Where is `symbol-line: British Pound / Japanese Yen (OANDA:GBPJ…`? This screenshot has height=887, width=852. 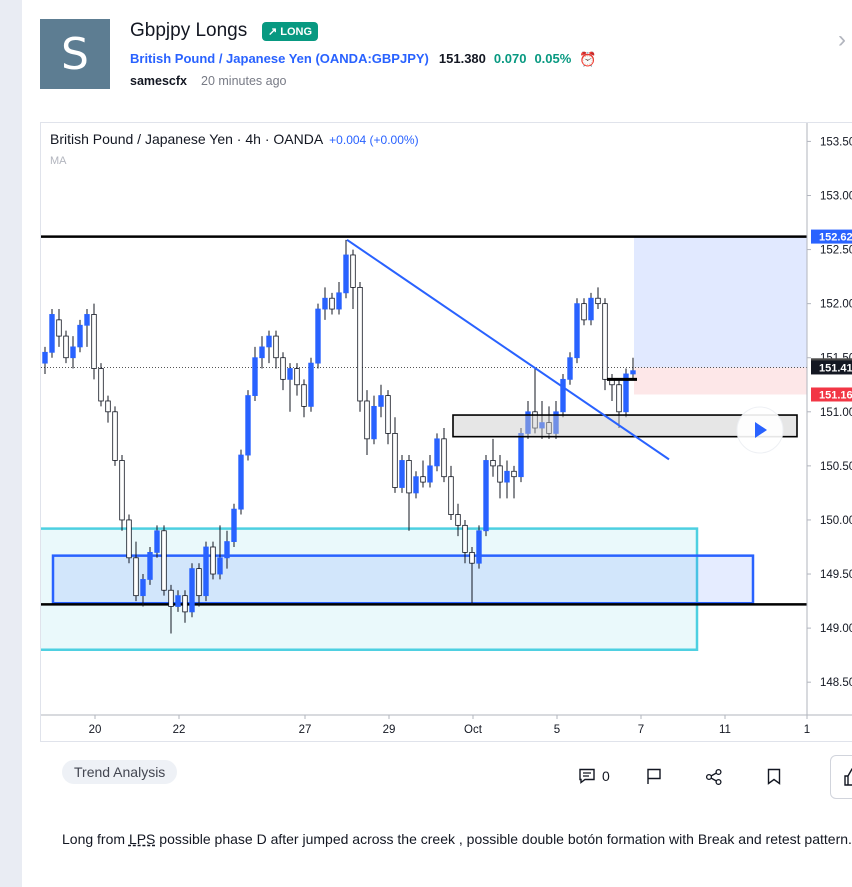
symbol-line: British Pound / Japanese Yen (OANDA:GBPJ… is located at coordinates (363, 59).